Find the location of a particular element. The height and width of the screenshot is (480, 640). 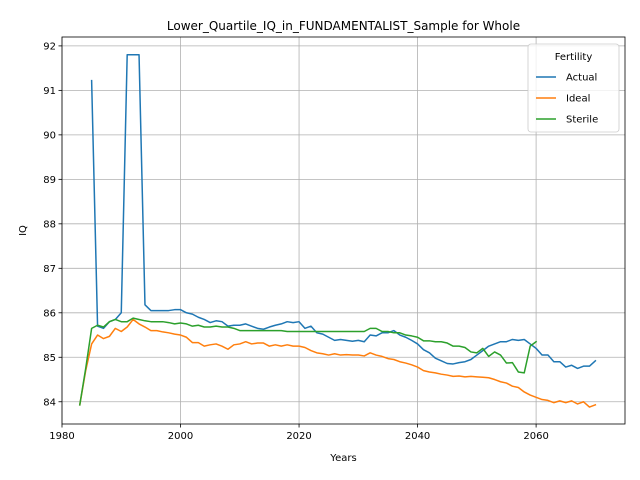

legend-label-actual: Actual is located at coordinates (581, 78).